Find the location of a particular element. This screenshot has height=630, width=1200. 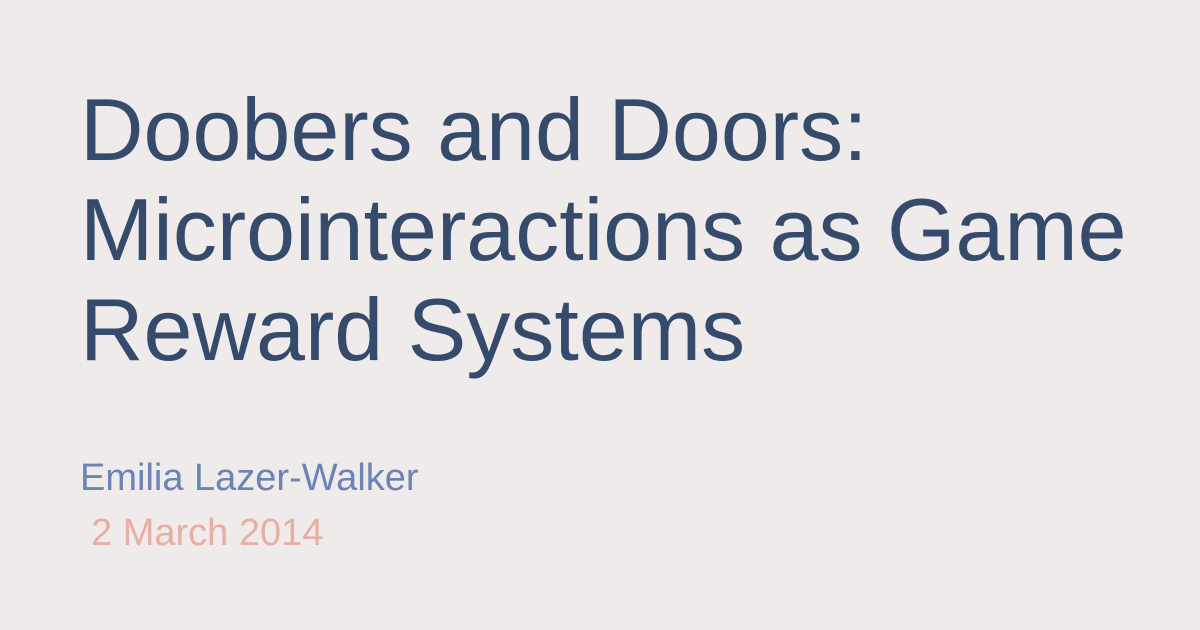

slide-title-line-2: Microinteractions as Game is located at coordinates (603, 229).